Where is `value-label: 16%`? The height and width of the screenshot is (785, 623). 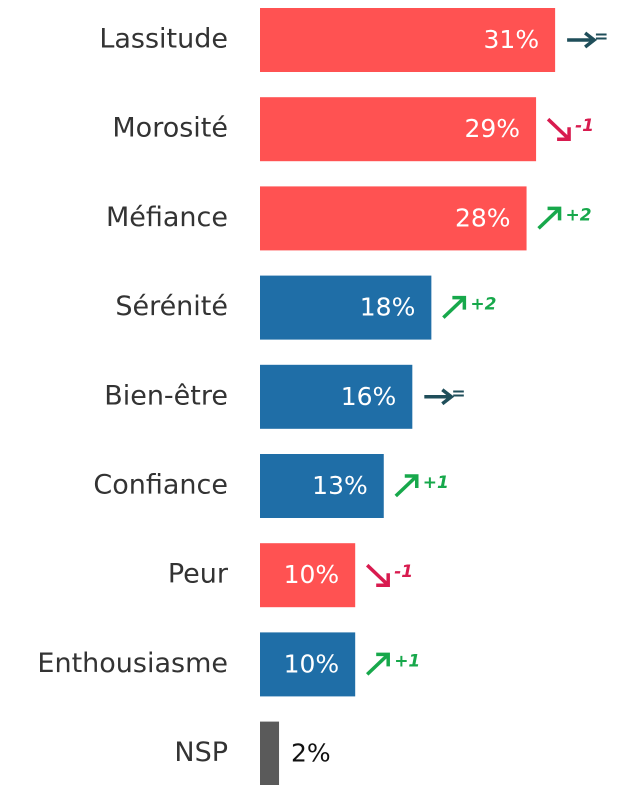 value-label: 16% is located at coordinates (369, 396).